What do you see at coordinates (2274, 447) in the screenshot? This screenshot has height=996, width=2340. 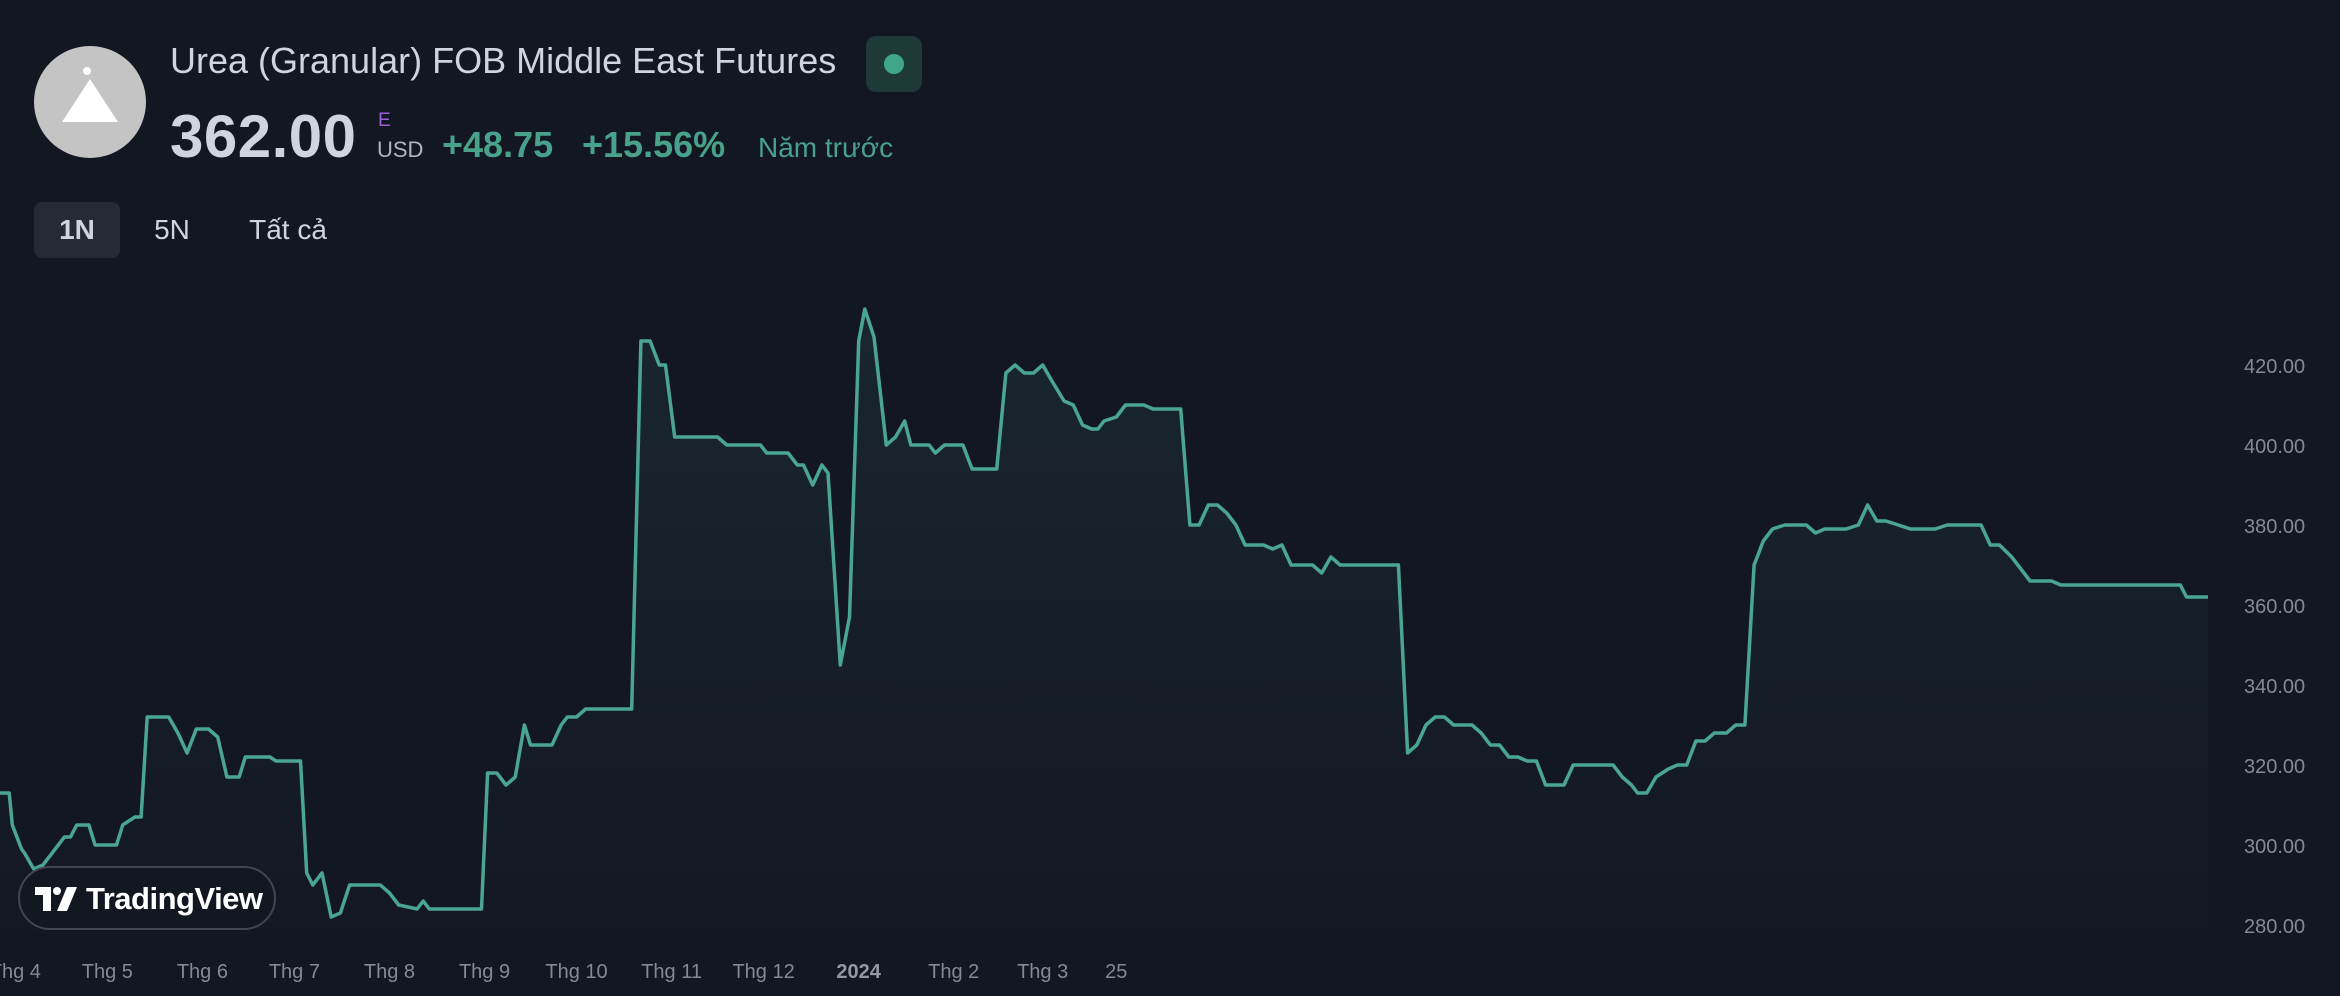 I see `y-tick-label: 400.00` at bounding box center [2274, 447].